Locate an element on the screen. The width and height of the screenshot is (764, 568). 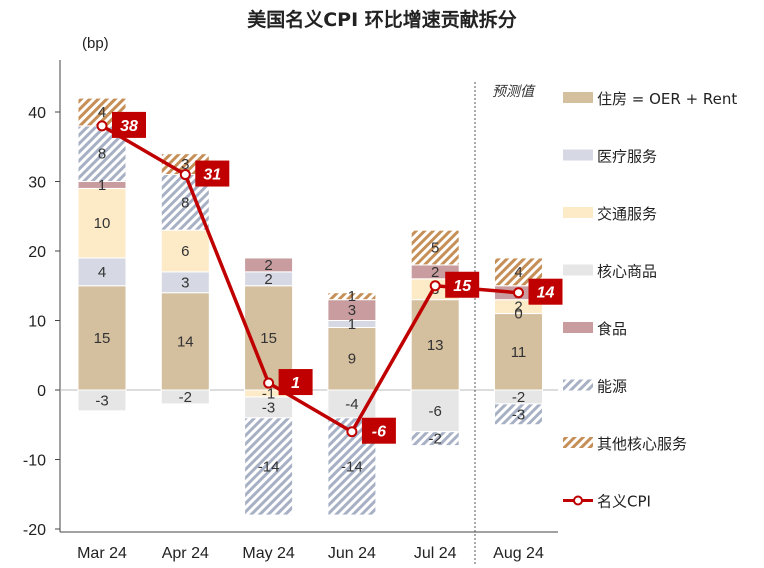
segment-value-label: 6 is located at coordinates (185, 251).